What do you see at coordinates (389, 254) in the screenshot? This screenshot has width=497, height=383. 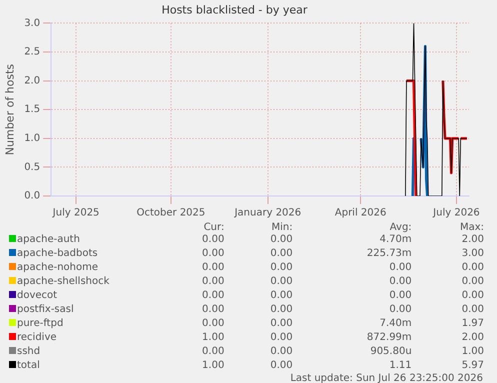 I see `text: 225.73m` at bounding box center [389, 254].